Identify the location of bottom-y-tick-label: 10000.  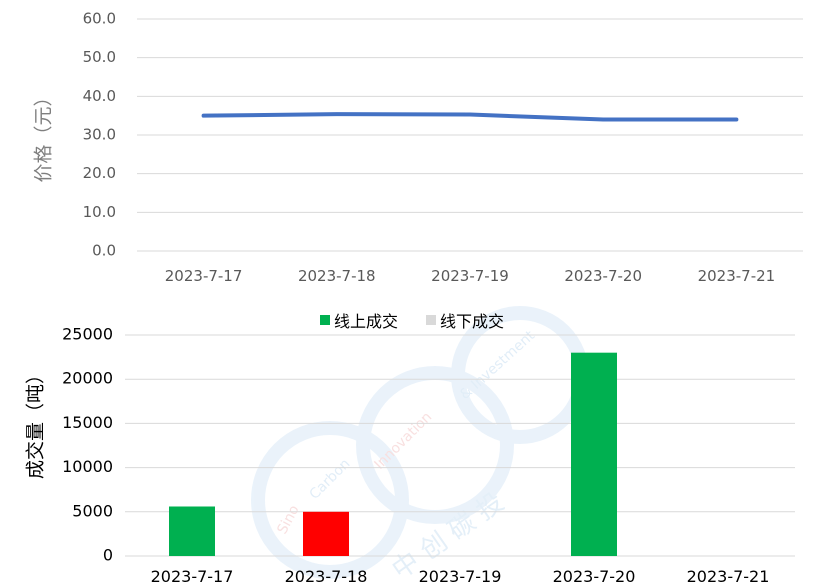
(87, 466).